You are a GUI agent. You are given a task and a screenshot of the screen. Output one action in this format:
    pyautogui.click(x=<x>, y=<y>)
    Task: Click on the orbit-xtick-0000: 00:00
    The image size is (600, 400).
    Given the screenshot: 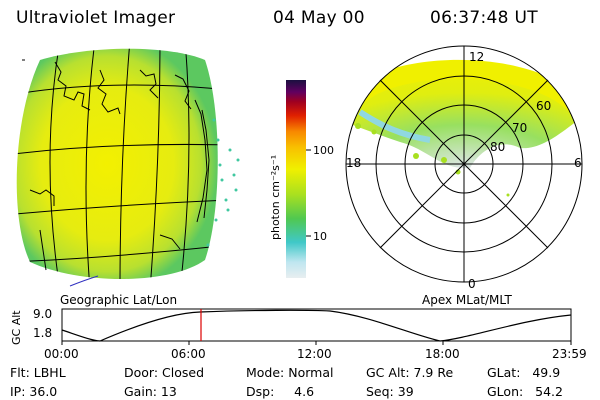 What is the action you would take?
    pyautogui.click(x=61, y=354)
    